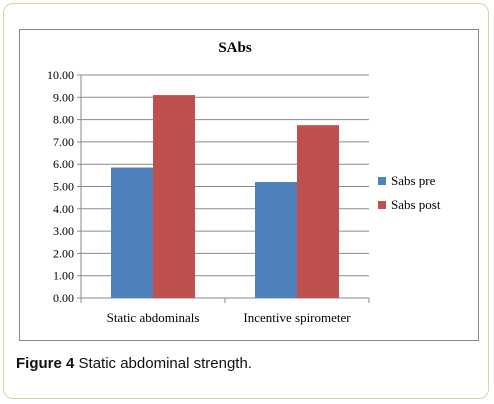 The height and width of the screenshot is (404, 494). Describe the element at coordinates (297, 317) in the screenshot. I see `x-tick-label: Incentive spirometer` at that location.